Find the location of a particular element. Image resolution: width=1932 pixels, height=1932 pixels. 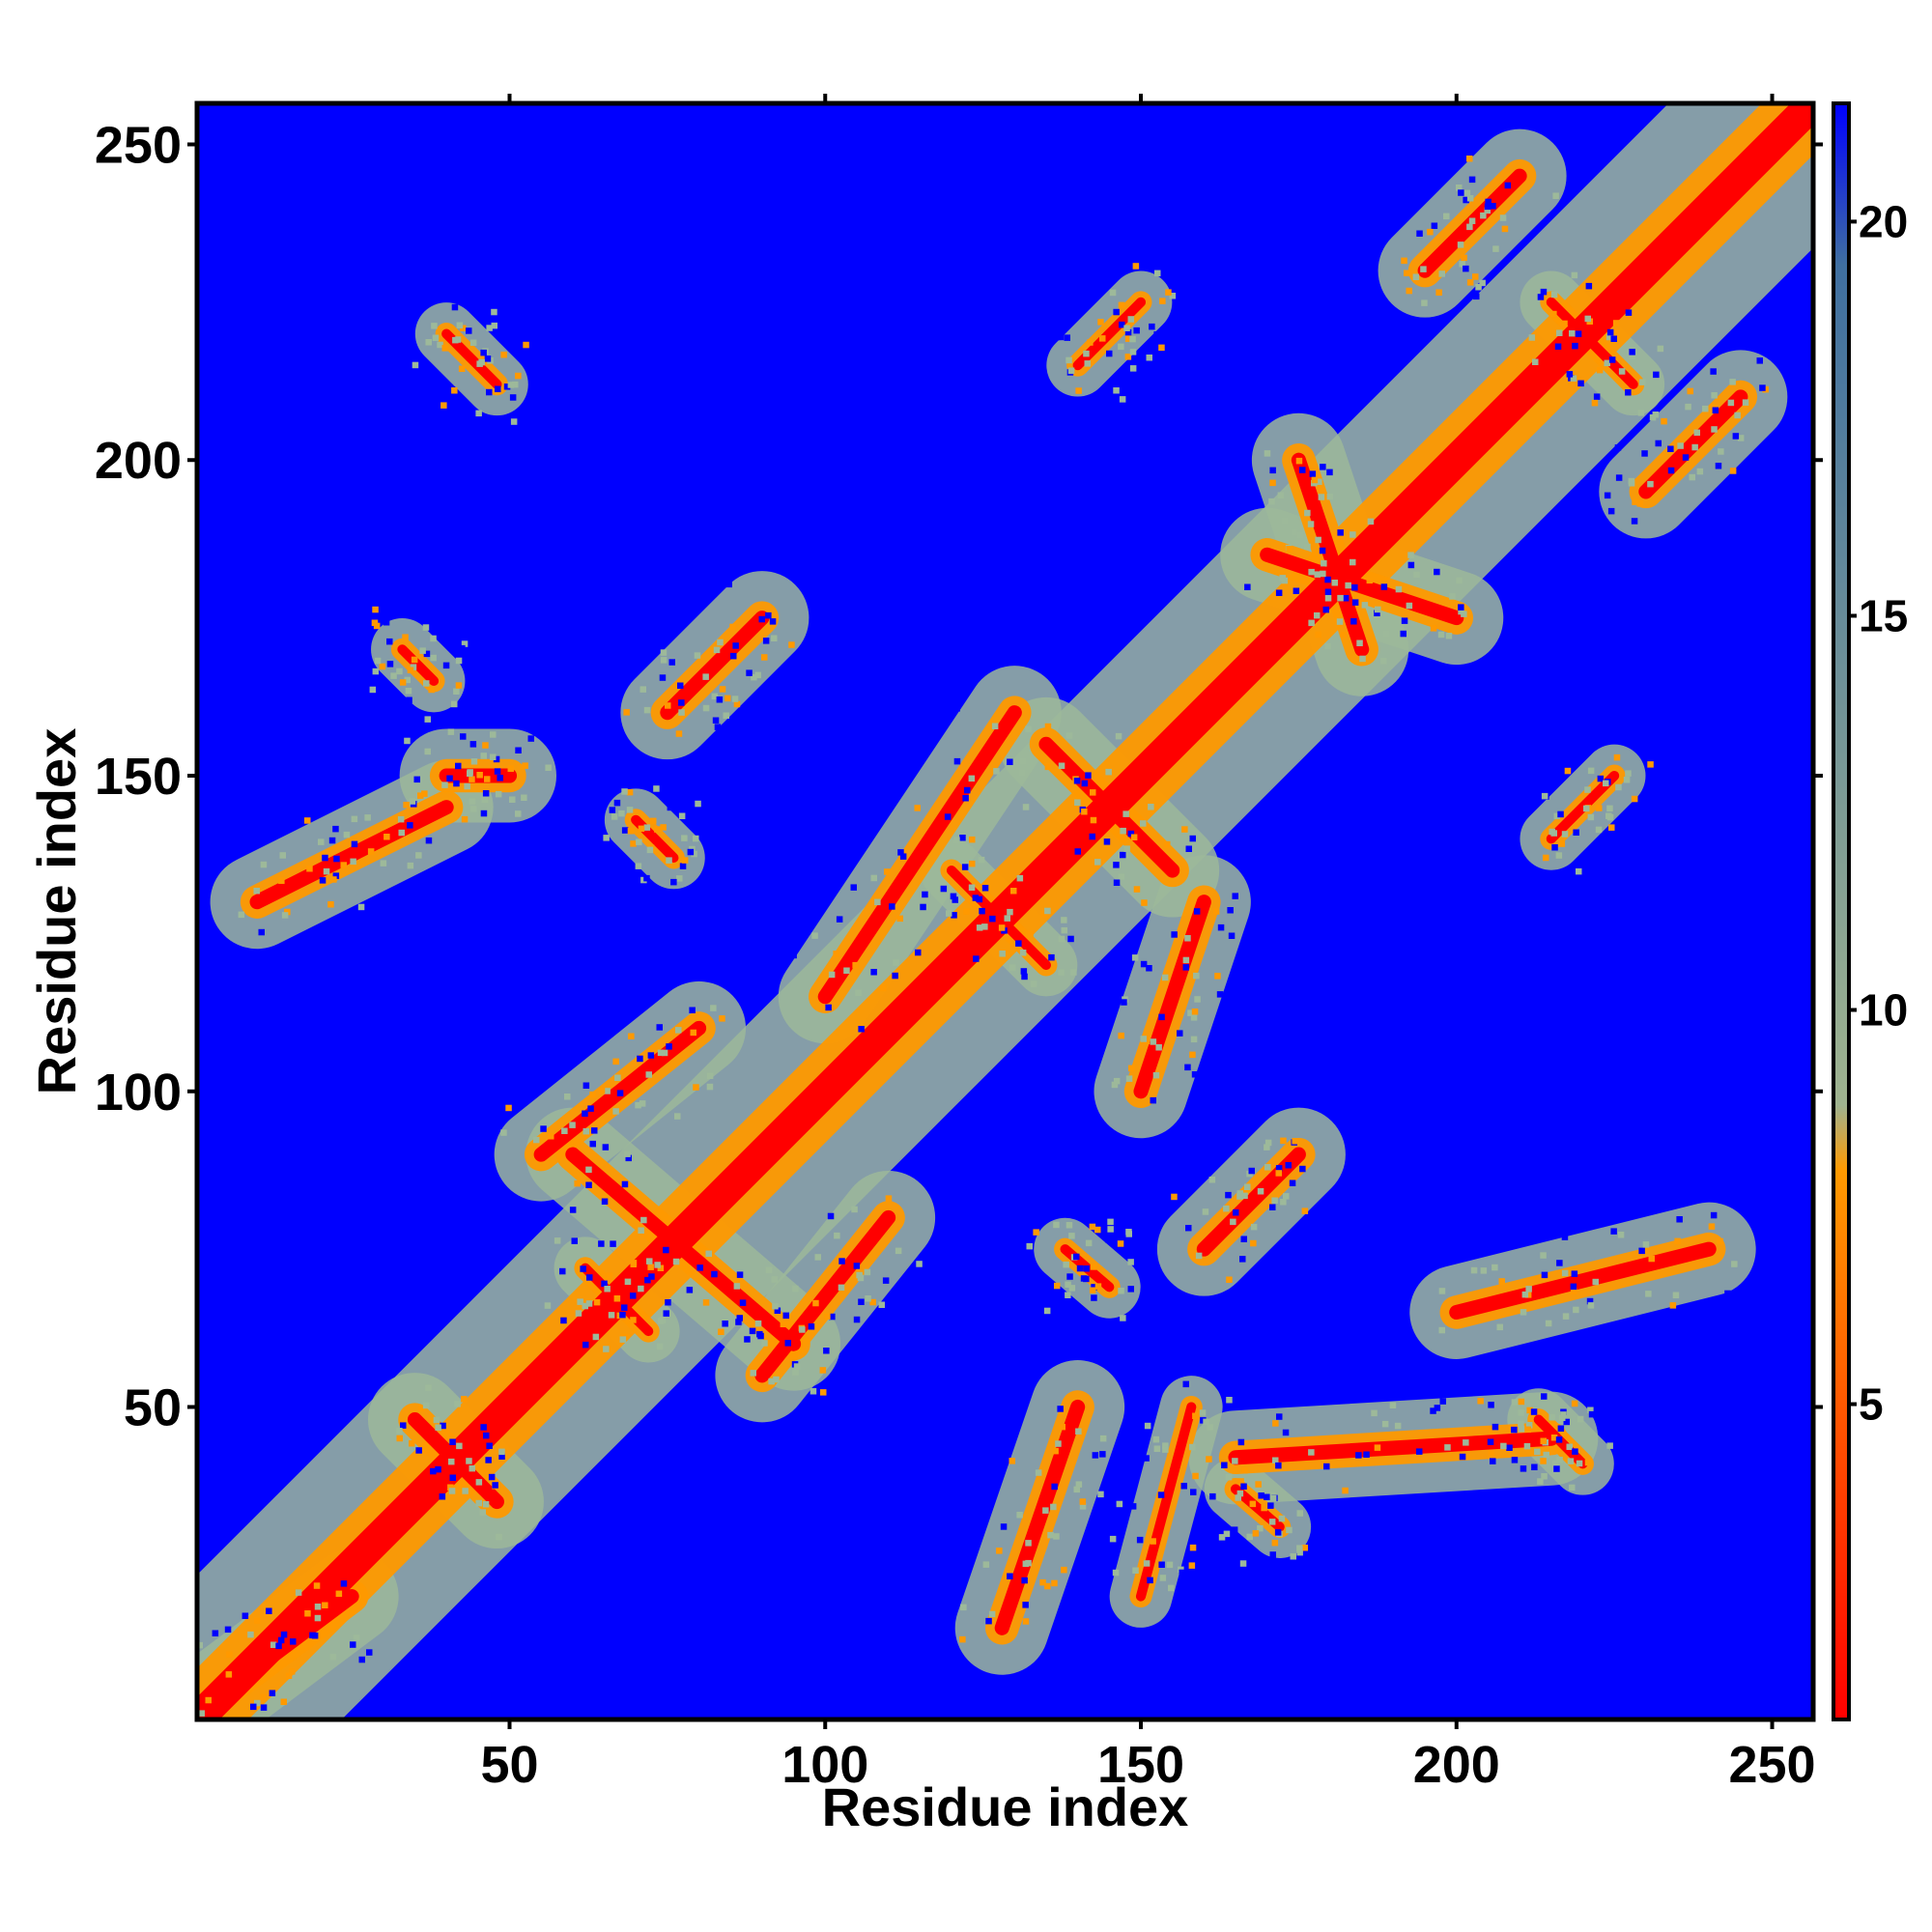

y-tick-label: 150 is located at coordinates (138, 777).